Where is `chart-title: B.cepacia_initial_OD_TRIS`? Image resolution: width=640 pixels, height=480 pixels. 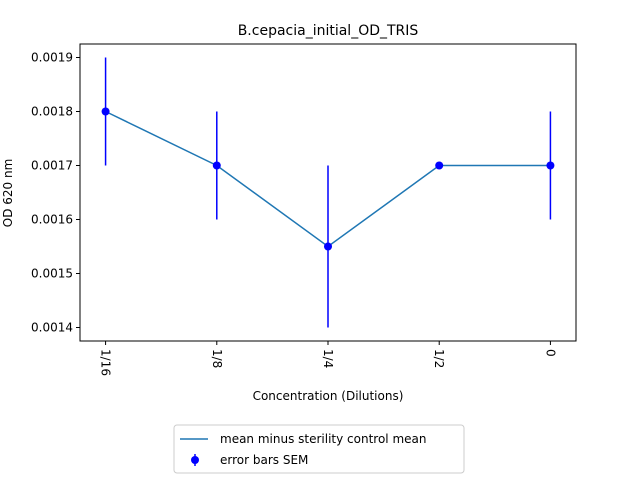
chart-title: B.cepacia_initial_OD_TRIS is located at coordinates (328, 31).